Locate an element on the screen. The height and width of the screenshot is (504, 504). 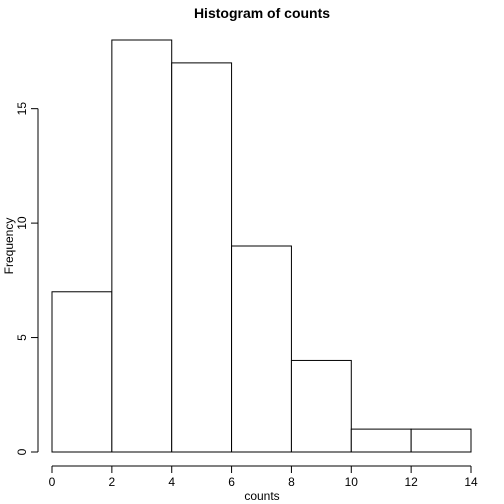
y-tick-label: 15 is located at coordinates (22, 109).